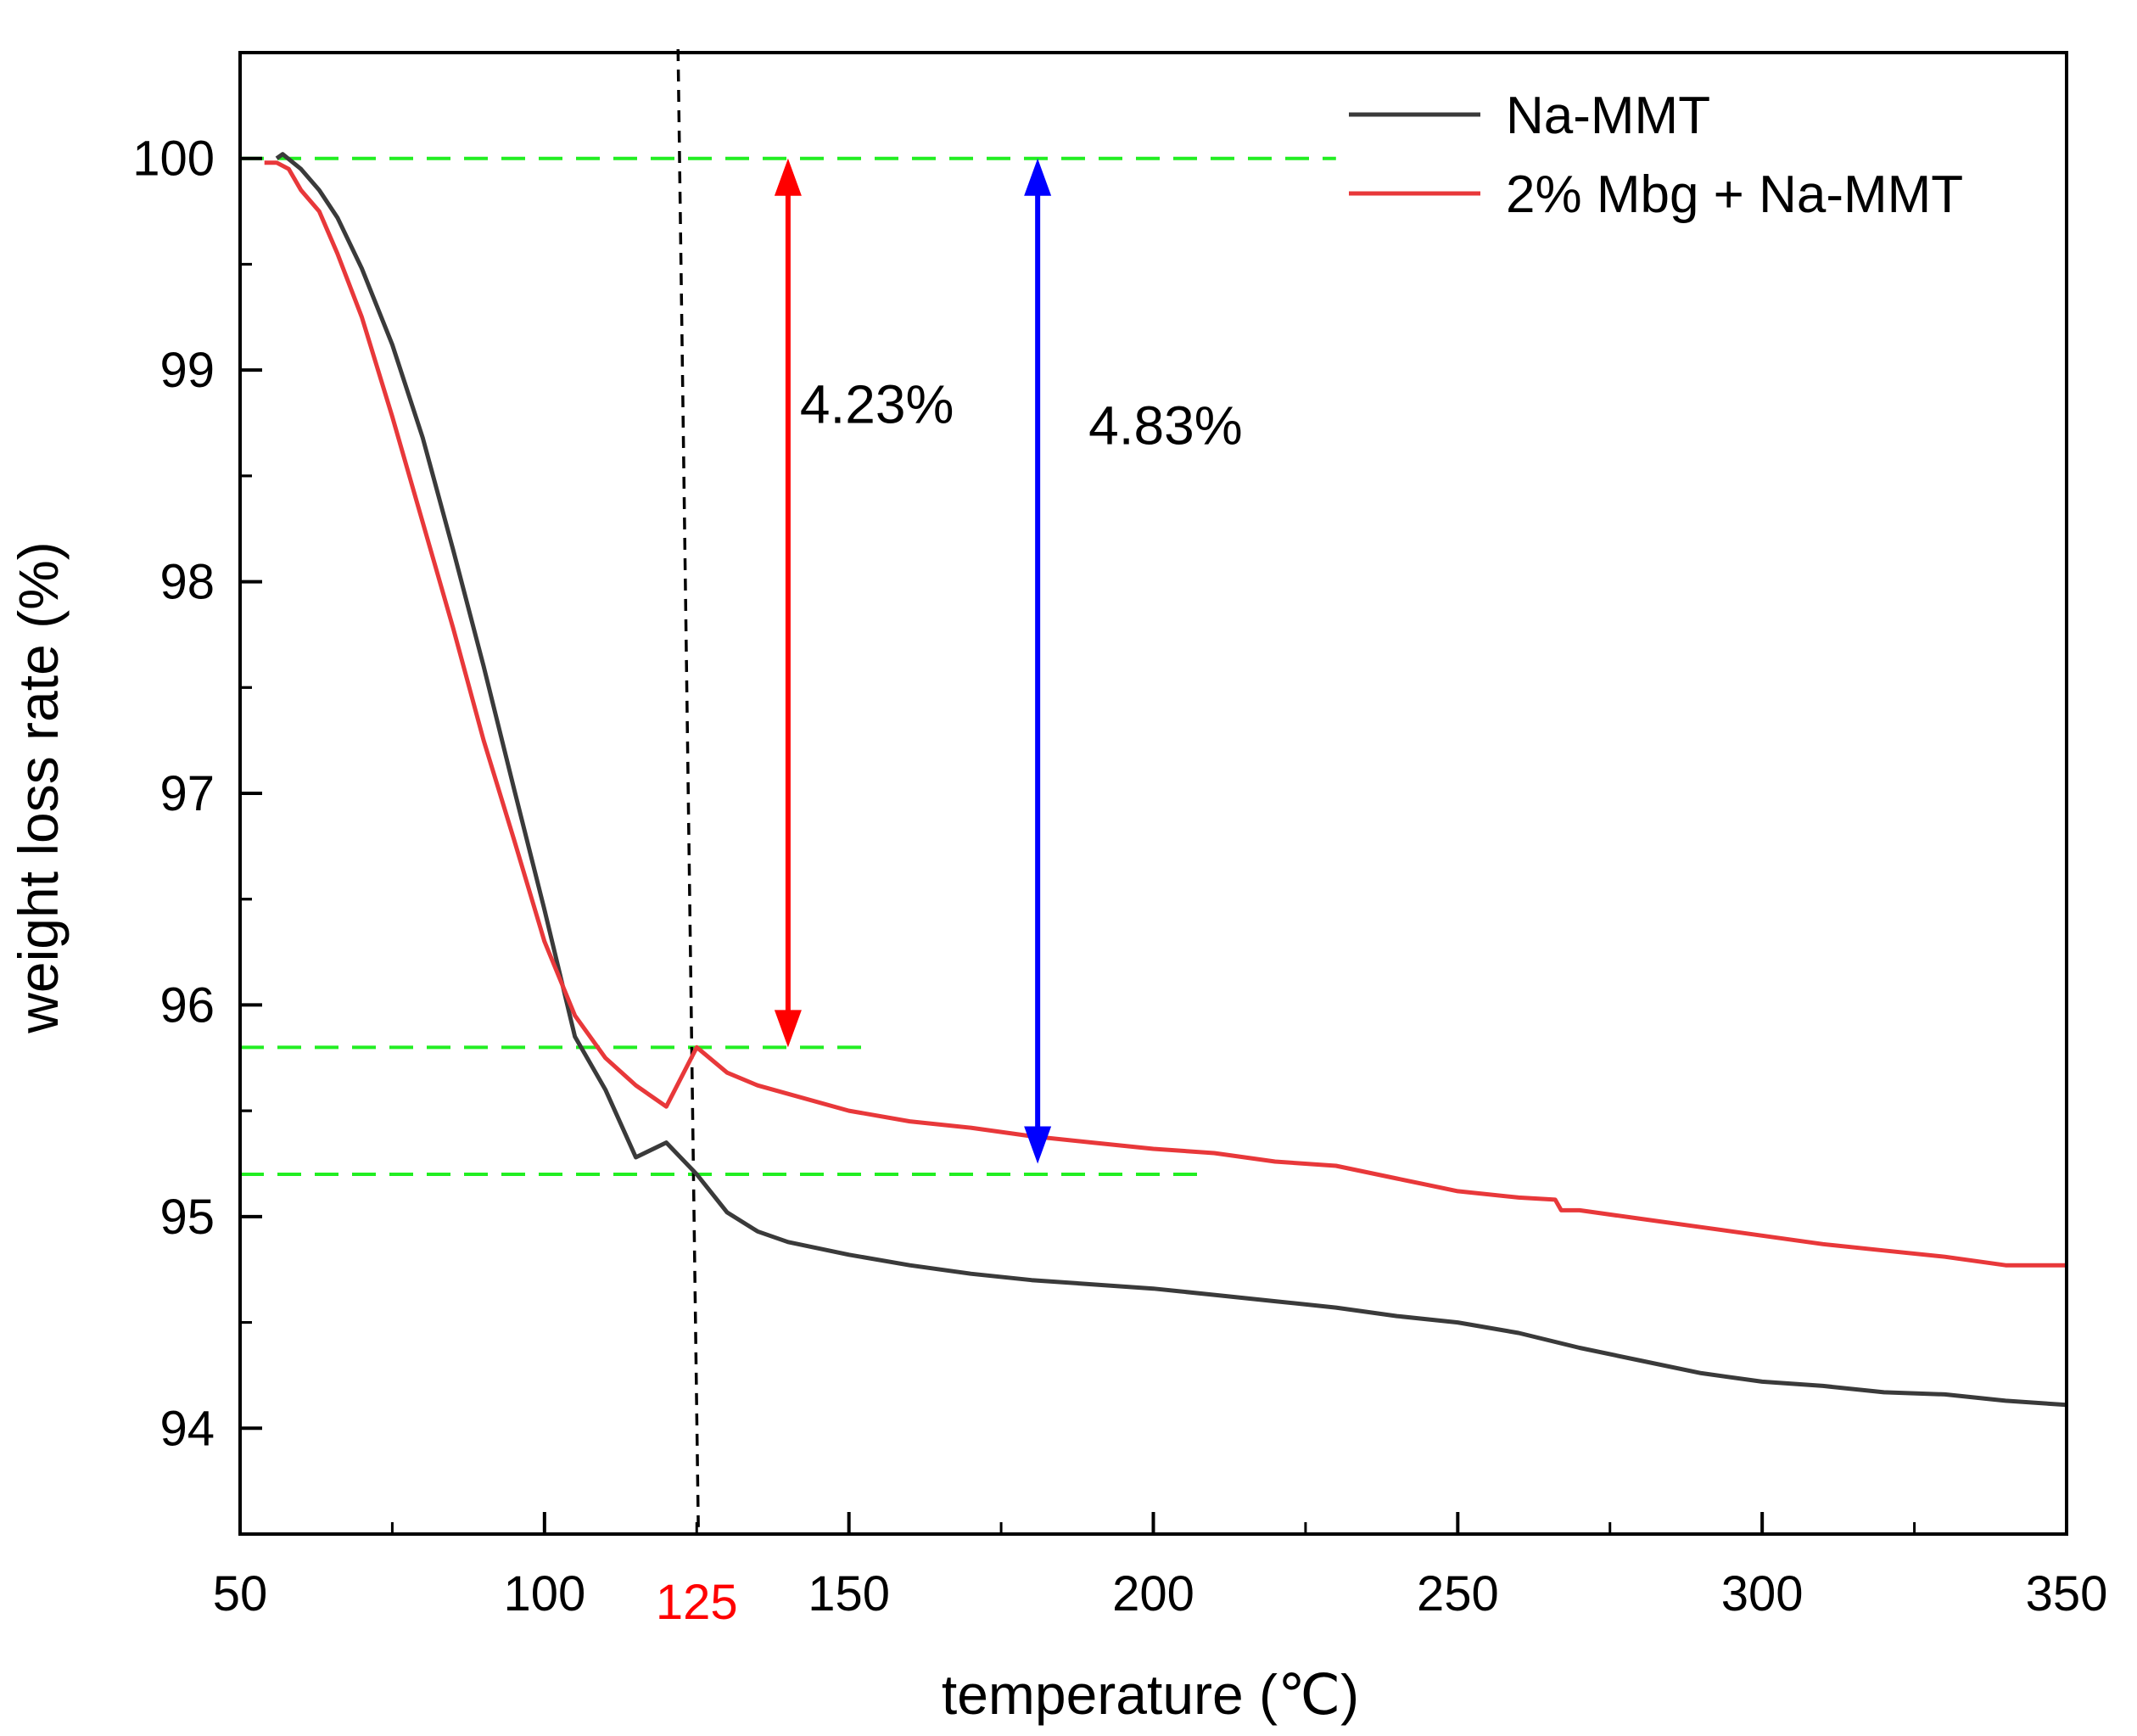  What do you see at coordinates (1656, 155) in the screenshot?
I see `legend: Na-MMT 2% Mbg + Na-MMT` at bounding box center [1656, 155].